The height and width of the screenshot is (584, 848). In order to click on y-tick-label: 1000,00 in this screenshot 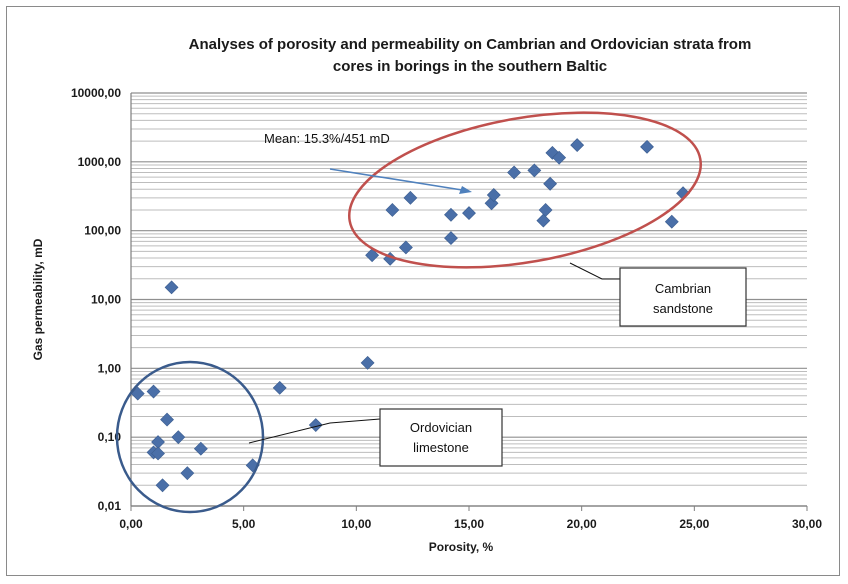, I will do `click(100, 162)`.